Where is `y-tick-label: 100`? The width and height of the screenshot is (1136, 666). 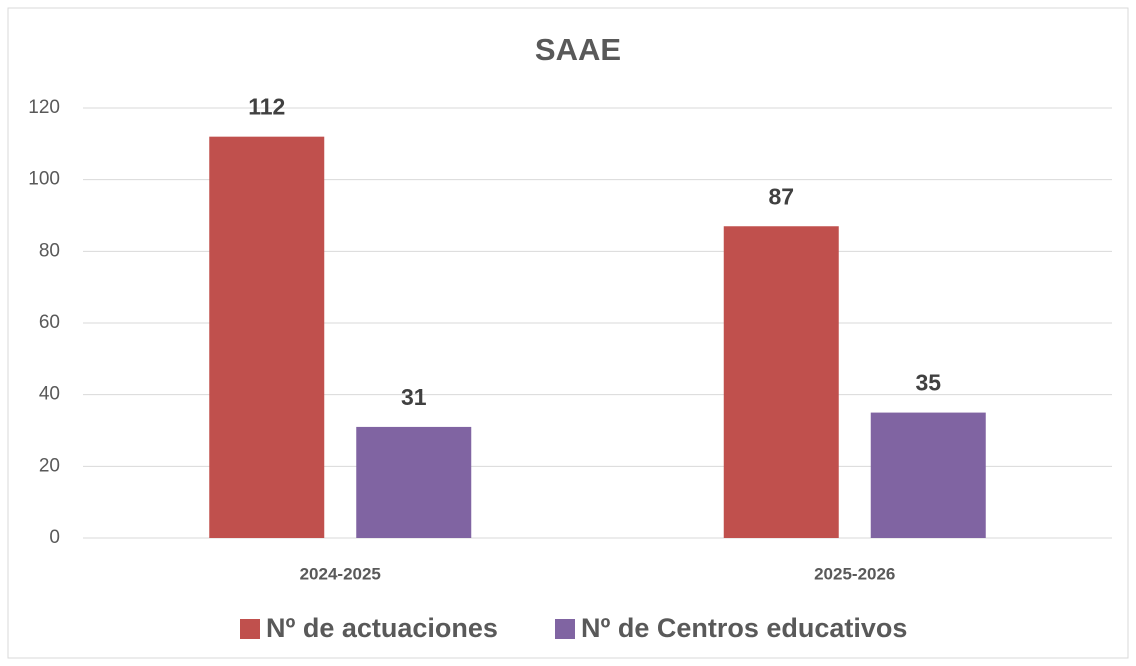
y-tick-label: 100 is located at coordinates (44, 179).